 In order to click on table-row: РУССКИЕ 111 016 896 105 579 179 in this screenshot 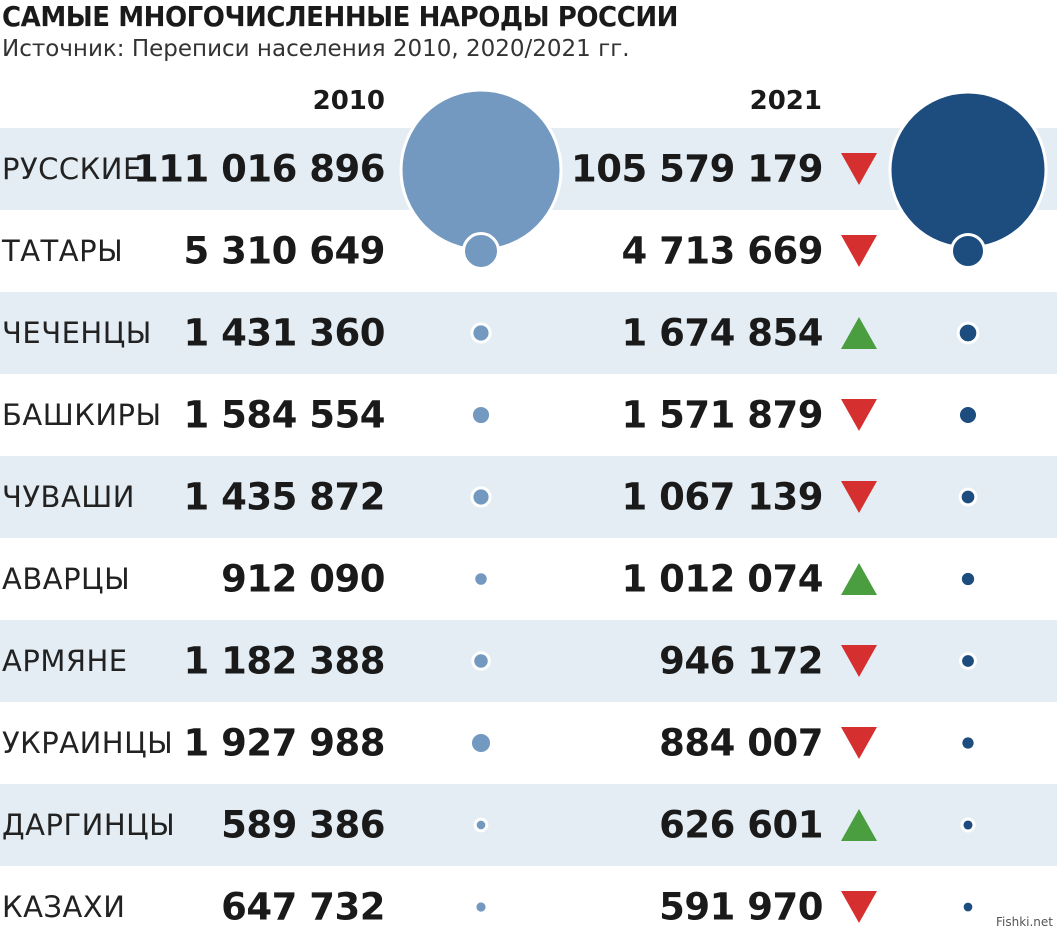, I will do `click(528, 169)`.